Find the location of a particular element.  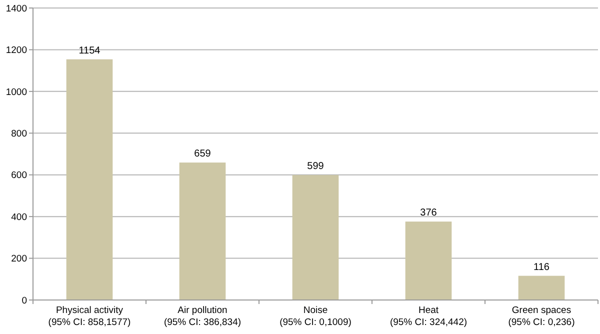

x-tick-label: Heat (95% CI: 324,442) is located at coordinates (429, 316).